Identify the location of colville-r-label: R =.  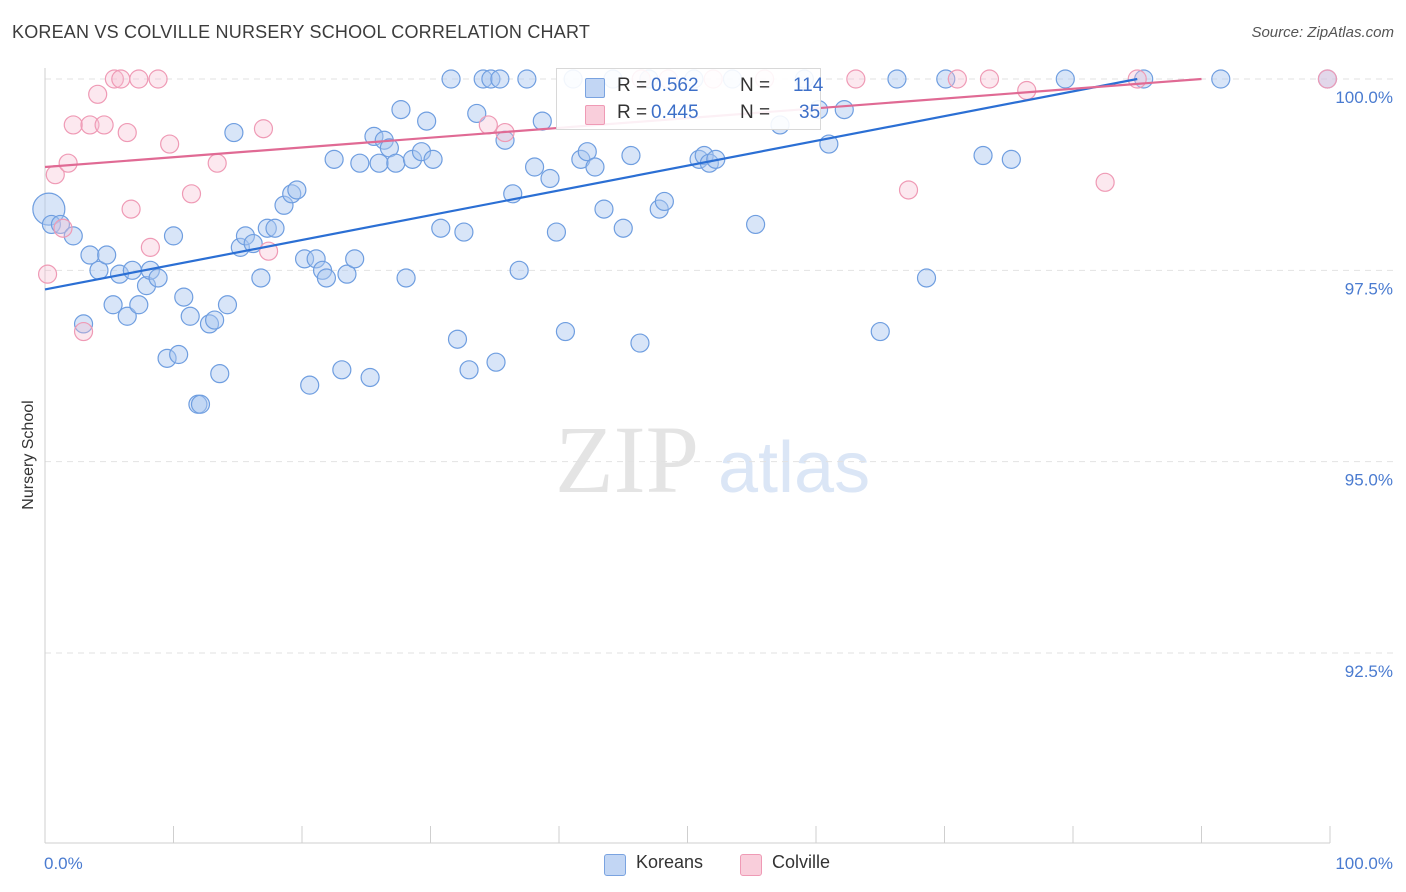
(632, 112).